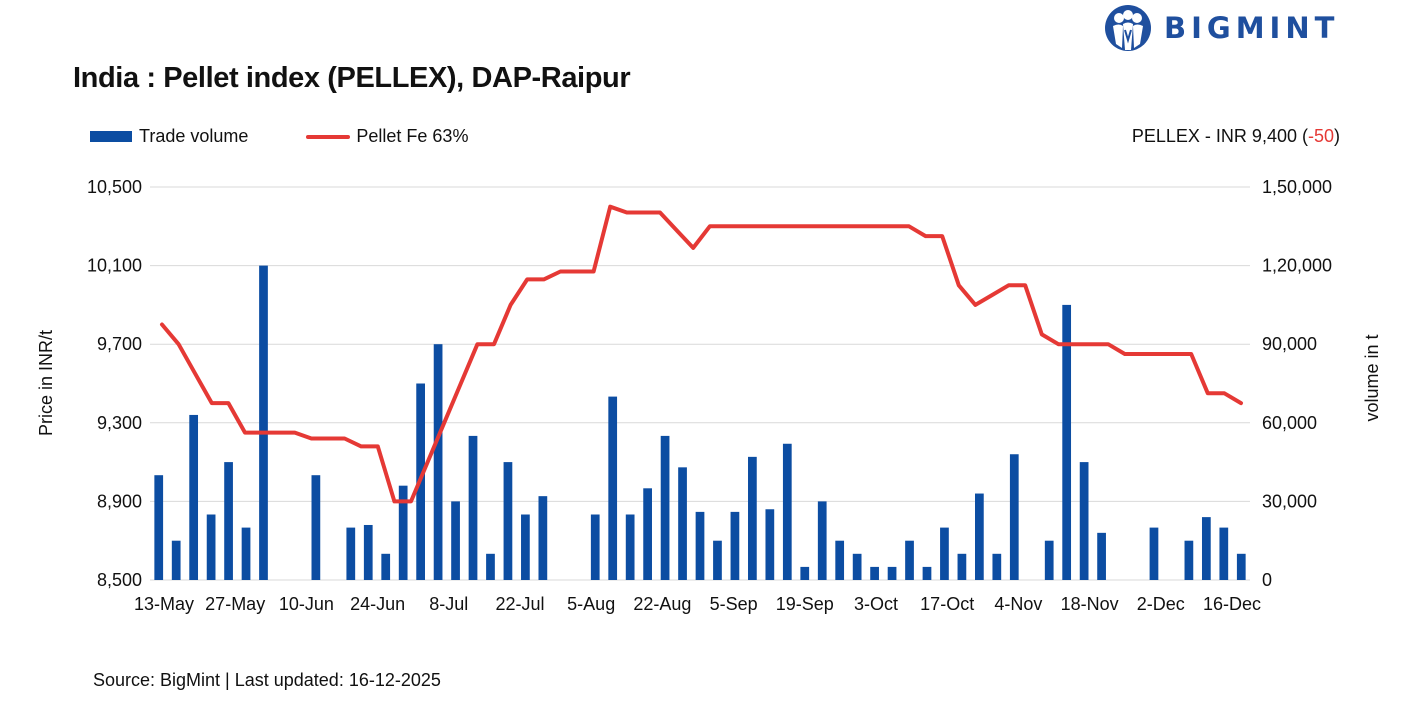  I want to click on x-tick-label: 2-Dec, so click(1161, 604).